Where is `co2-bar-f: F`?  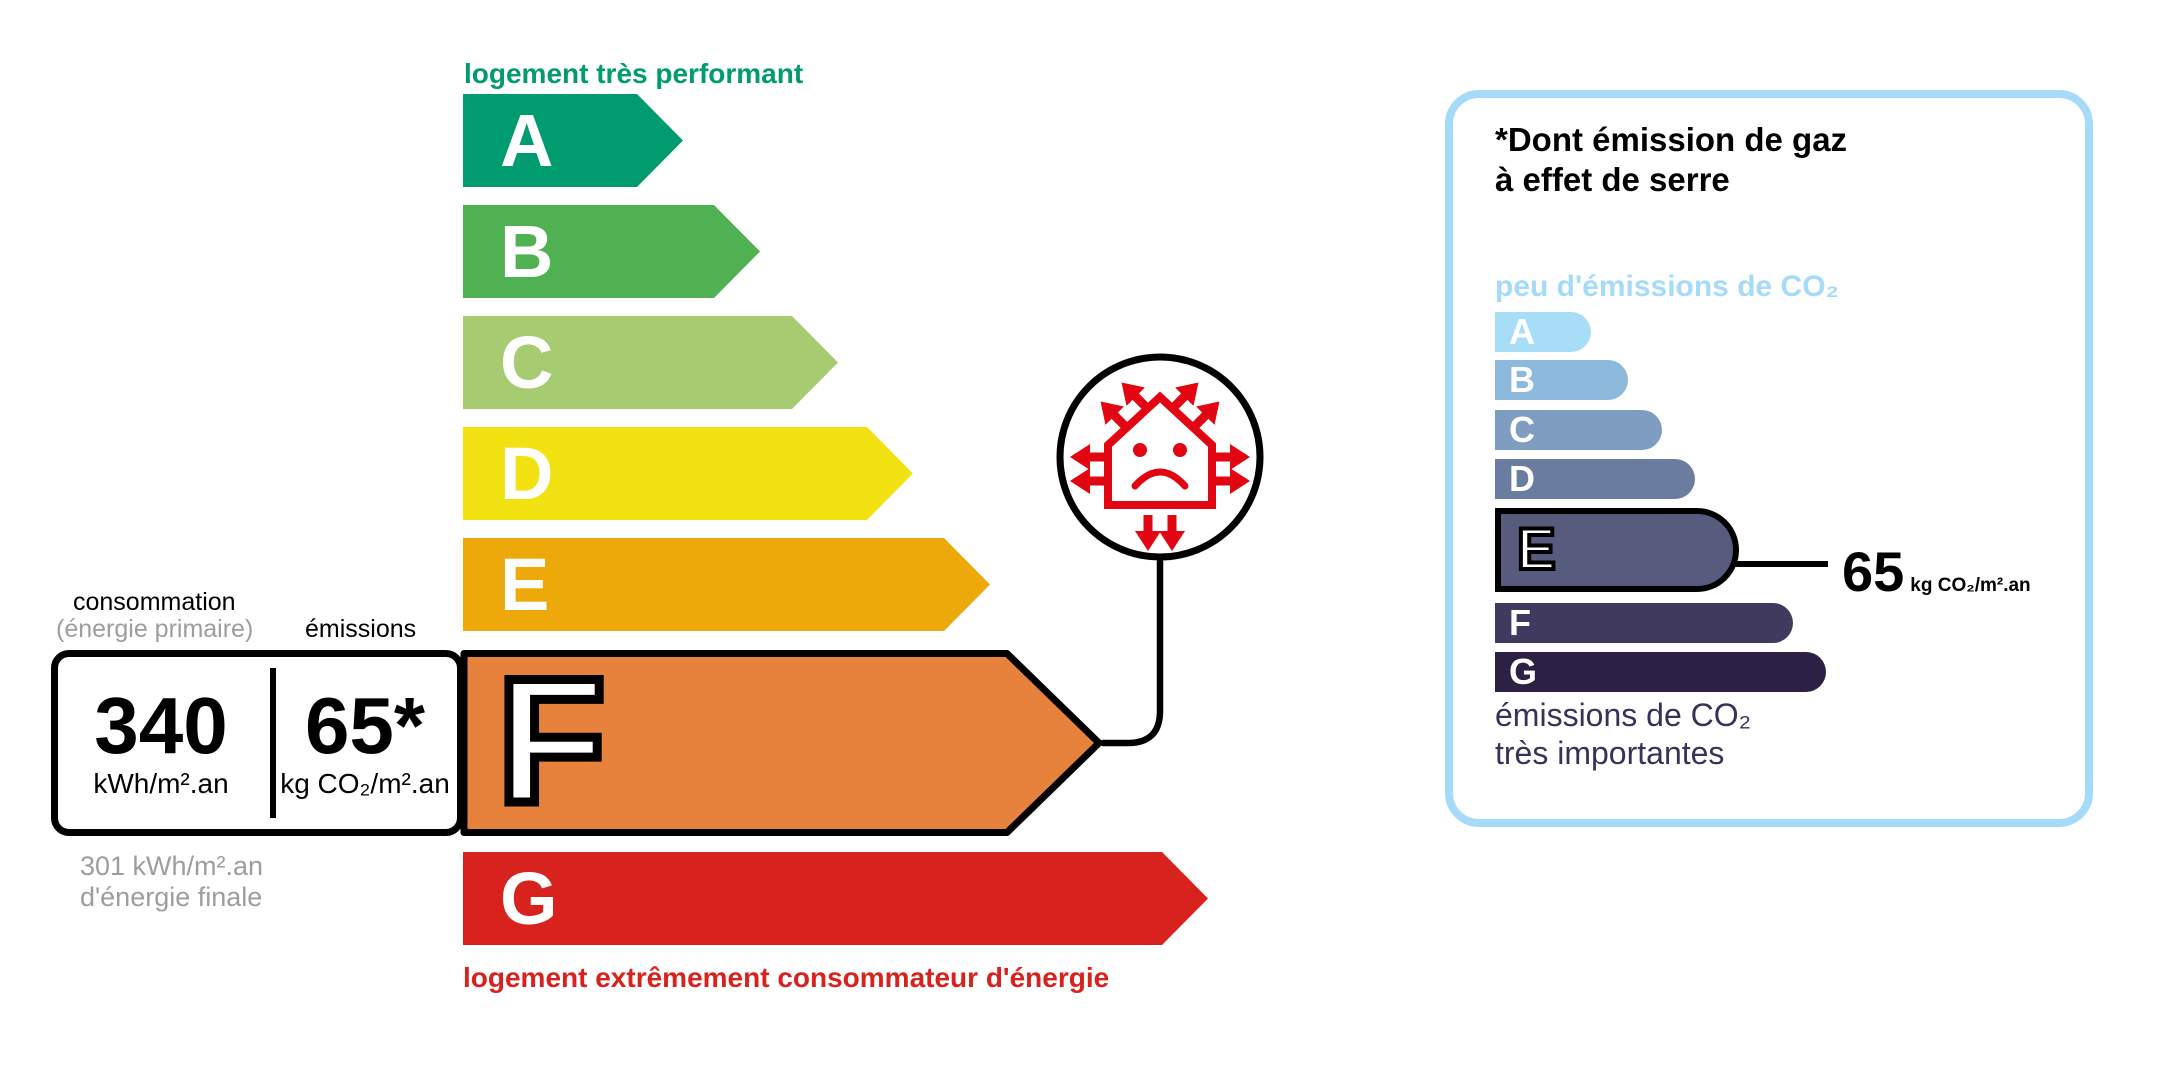 co2-bar-f: F is located at coordinates (1644, 623).